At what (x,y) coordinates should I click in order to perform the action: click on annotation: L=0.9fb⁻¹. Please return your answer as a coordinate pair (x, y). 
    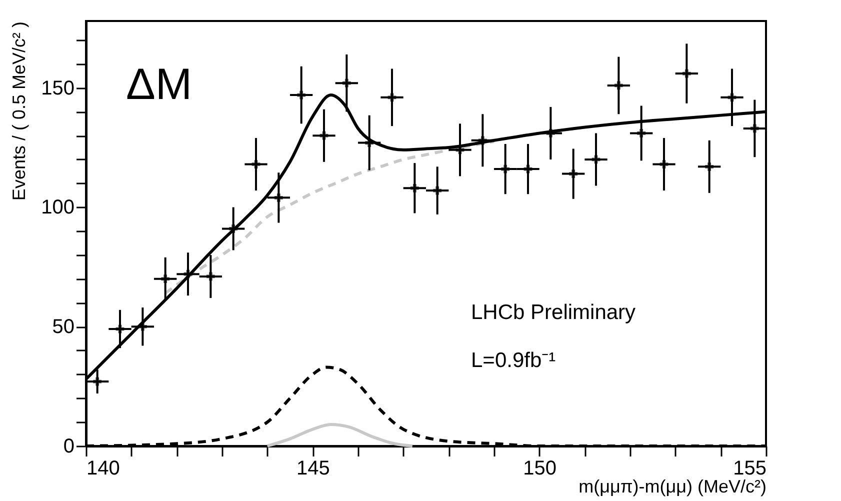
    Looking at the image, I should click on (513, 360).